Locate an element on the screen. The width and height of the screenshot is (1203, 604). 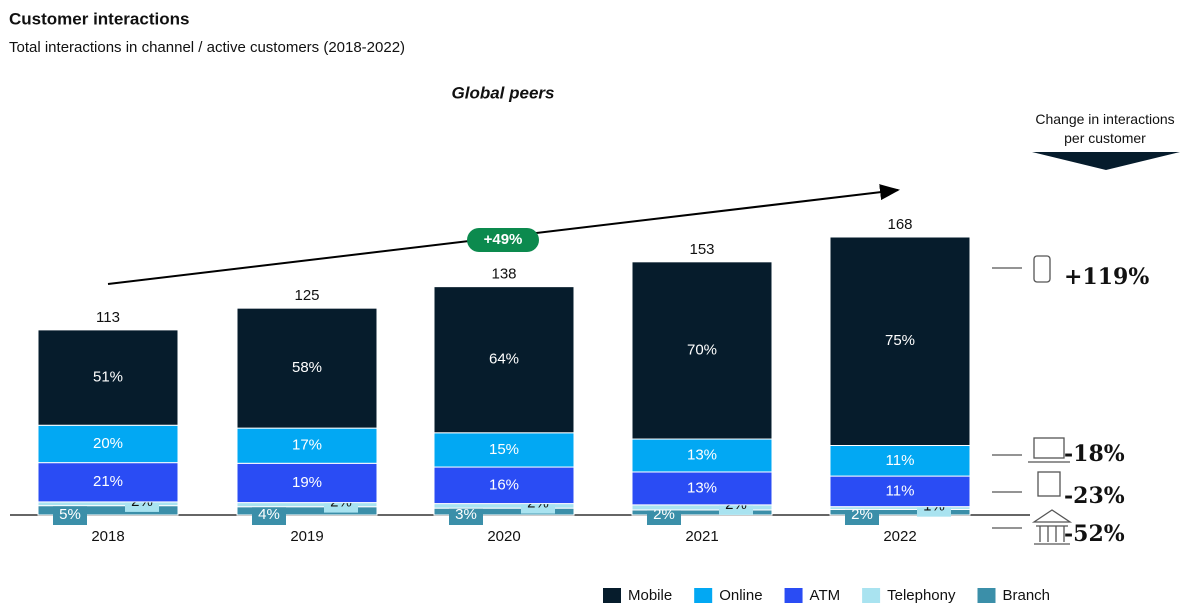
legend-label: Branch is located at coordinates (1027, 595).